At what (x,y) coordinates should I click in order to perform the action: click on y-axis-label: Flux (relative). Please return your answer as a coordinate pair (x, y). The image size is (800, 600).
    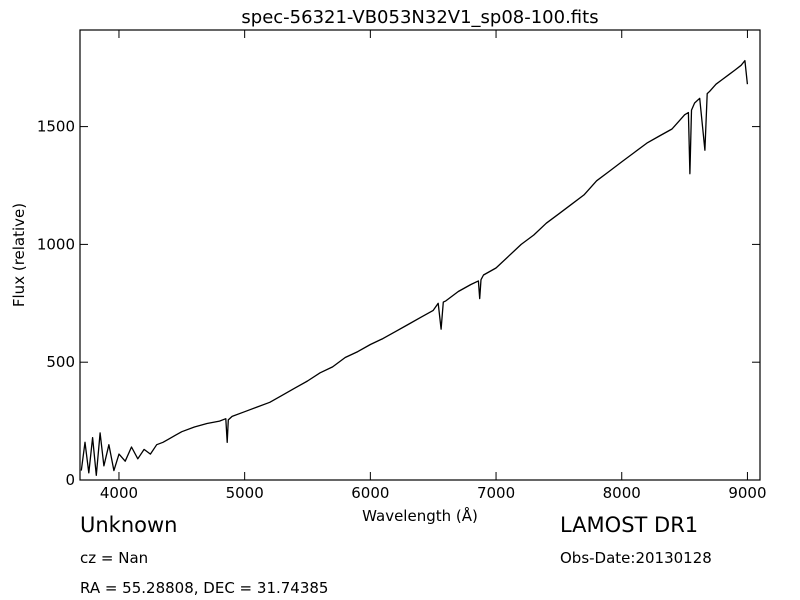
    Looking at the image, I should click on (19, 255).